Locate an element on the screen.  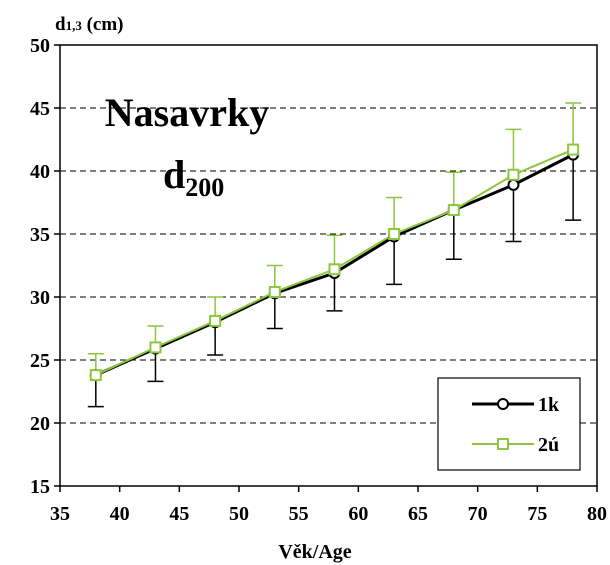
x-tick-label-50: 50 is located at coordinates (239, 514).